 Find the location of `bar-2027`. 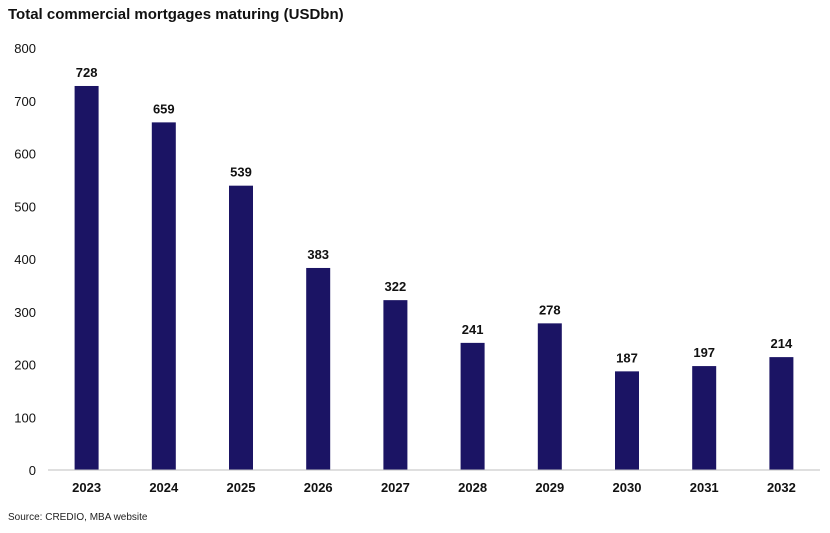

bar-2027 is located at coordinates (395, 385).